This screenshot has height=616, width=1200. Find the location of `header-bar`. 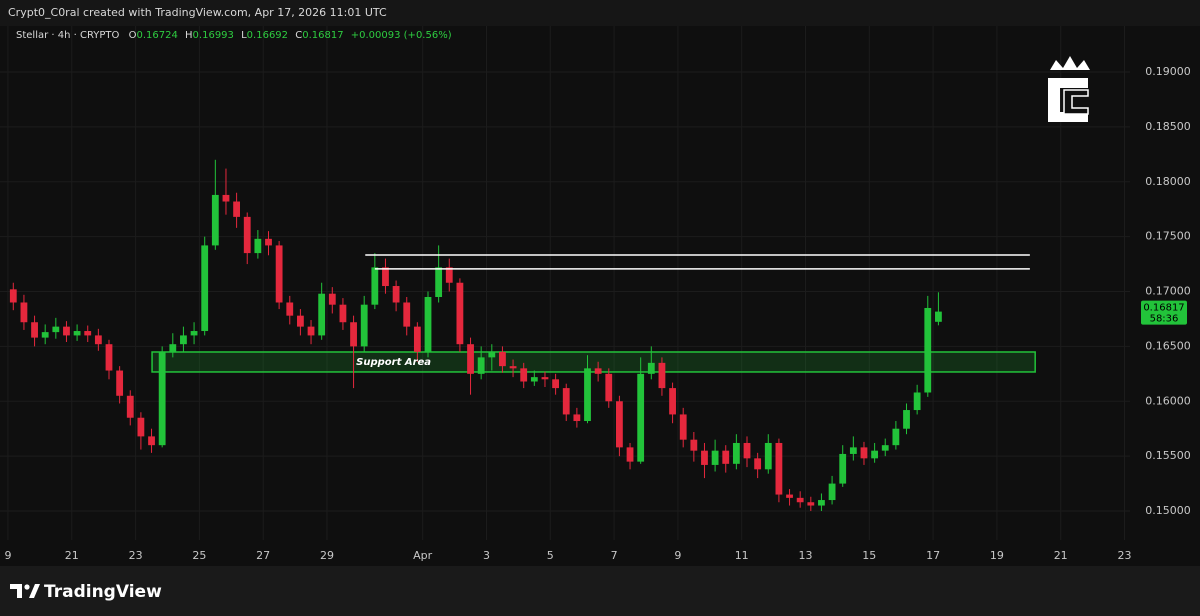

header-bar is located at coordinates (600, 13).